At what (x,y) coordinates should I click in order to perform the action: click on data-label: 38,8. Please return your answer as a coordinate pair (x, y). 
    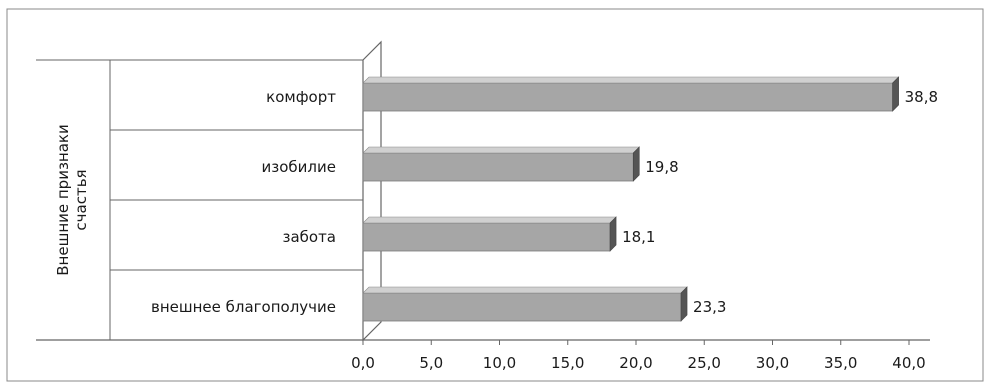
    Looking at the image, I should click on (921, 97).